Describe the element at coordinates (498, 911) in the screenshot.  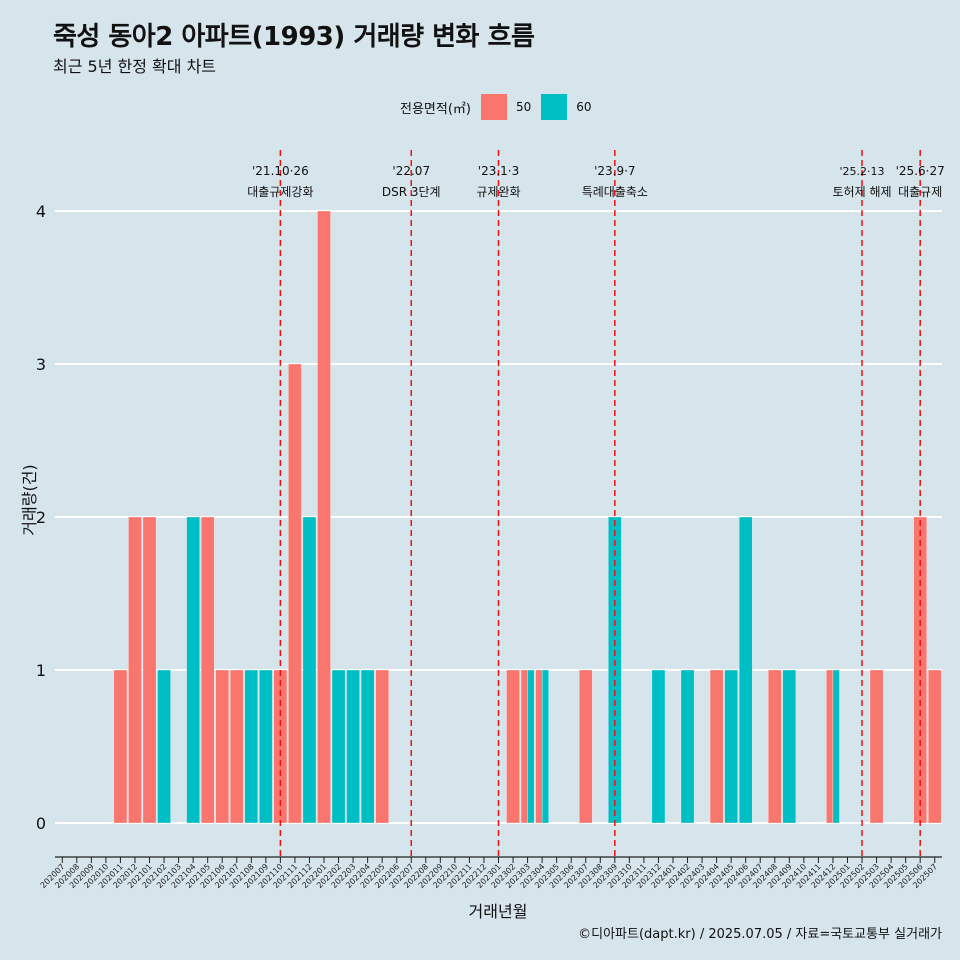
I see `x-axis-label: 거래년월` at that location.